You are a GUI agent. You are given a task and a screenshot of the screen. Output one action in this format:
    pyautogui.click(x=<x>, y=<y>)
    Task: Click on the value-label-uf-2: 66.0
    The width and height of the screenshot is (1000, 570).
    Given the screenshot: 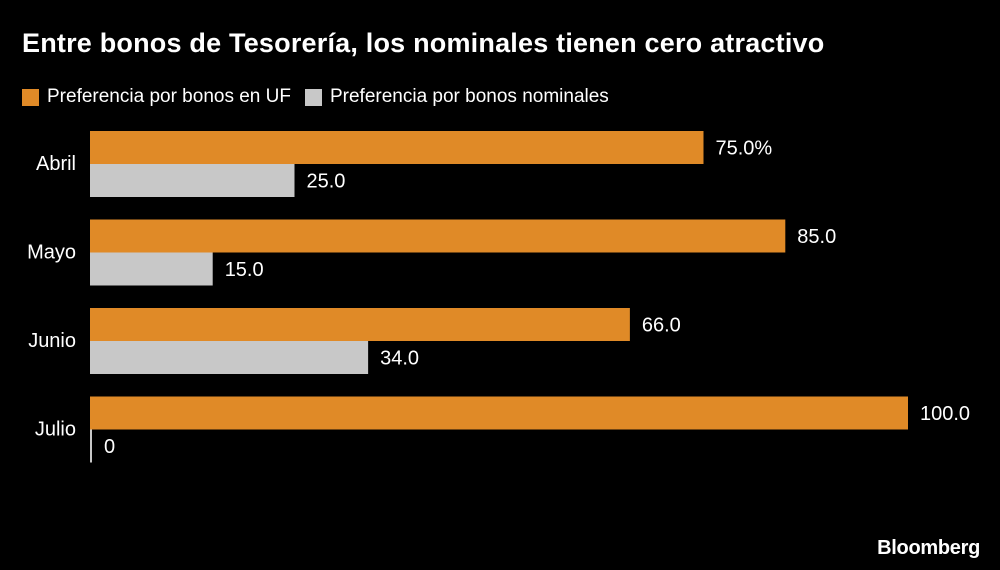 What is the action you would take?
    pyautogui.click(x=661, y=326)
    